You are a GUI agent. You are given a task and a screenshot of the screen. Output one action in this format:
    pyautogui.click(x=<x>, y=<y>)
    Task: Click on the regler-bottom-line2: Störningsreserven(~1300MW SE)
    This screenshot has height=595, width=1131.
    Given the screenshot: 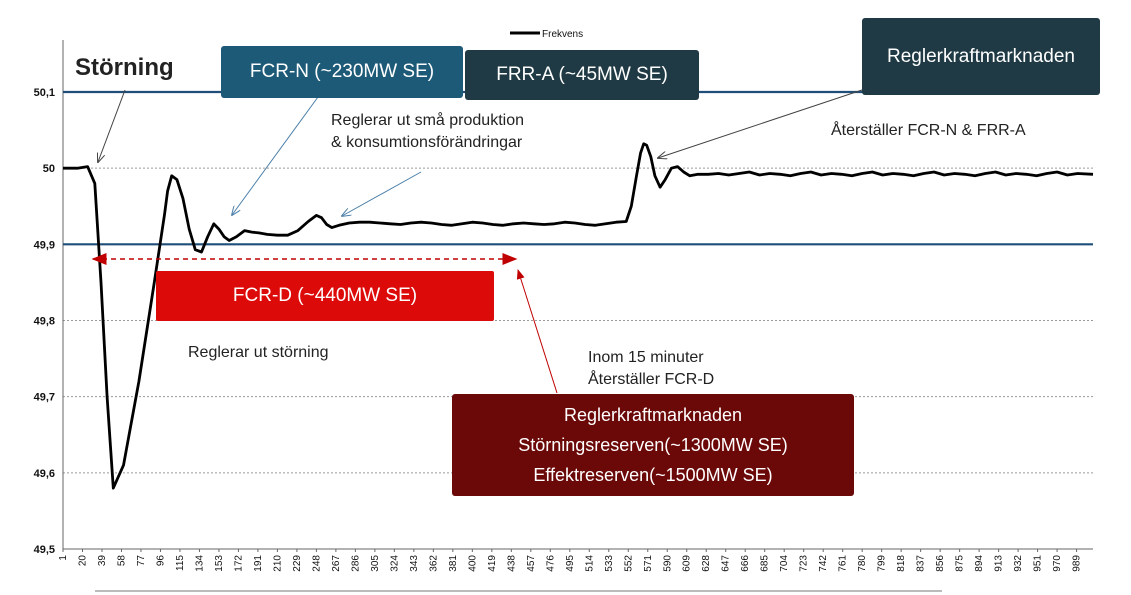 What is the action you would take?
    pyautogui.click(x=653, y=445)
    